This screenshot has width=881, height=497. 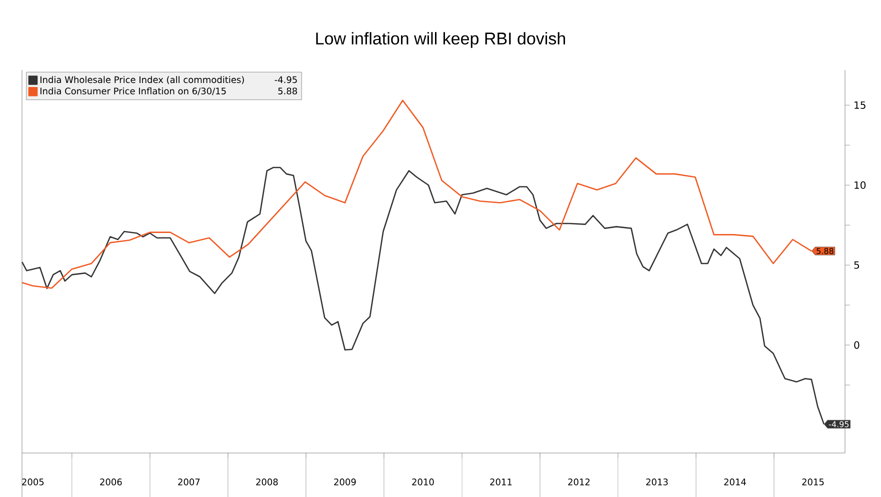 I want to click on data-label: 5.88, so click(x=825, y=251).